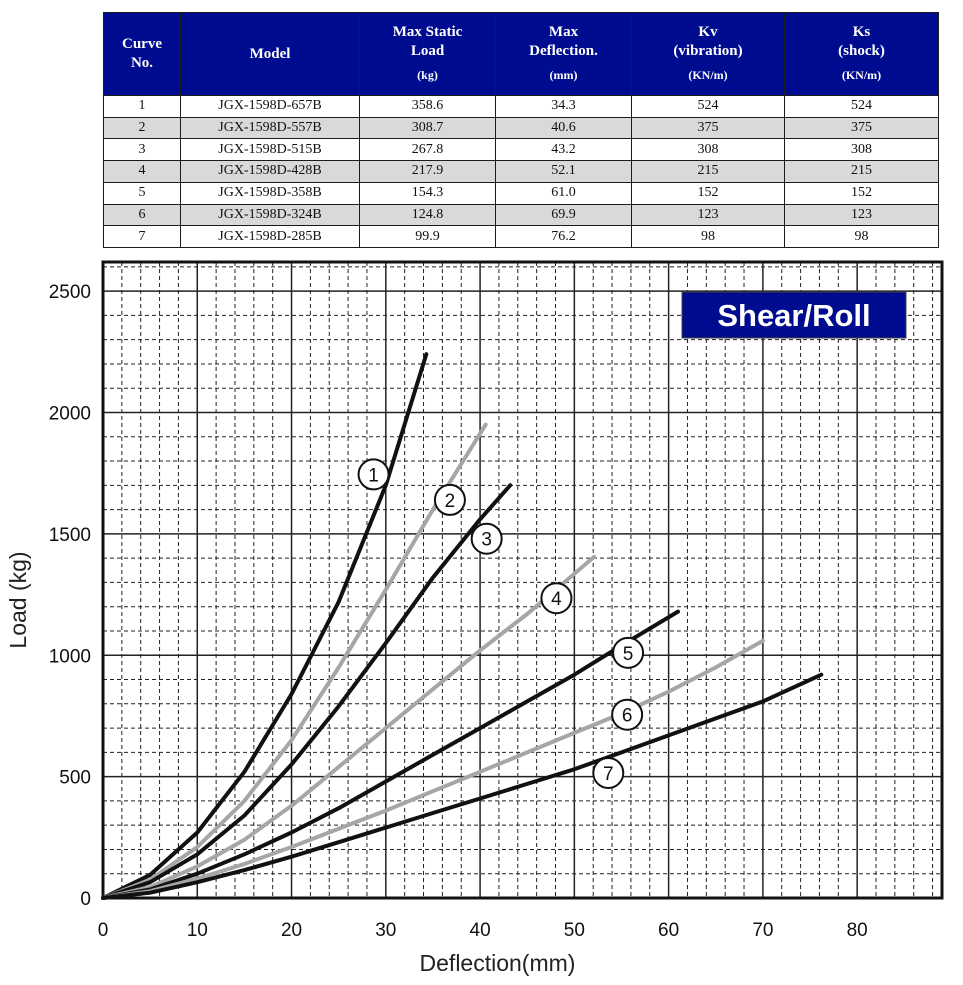 This screenshot has height=985, width=963. I want to click on header-text: Deflection., so click(563, 51).